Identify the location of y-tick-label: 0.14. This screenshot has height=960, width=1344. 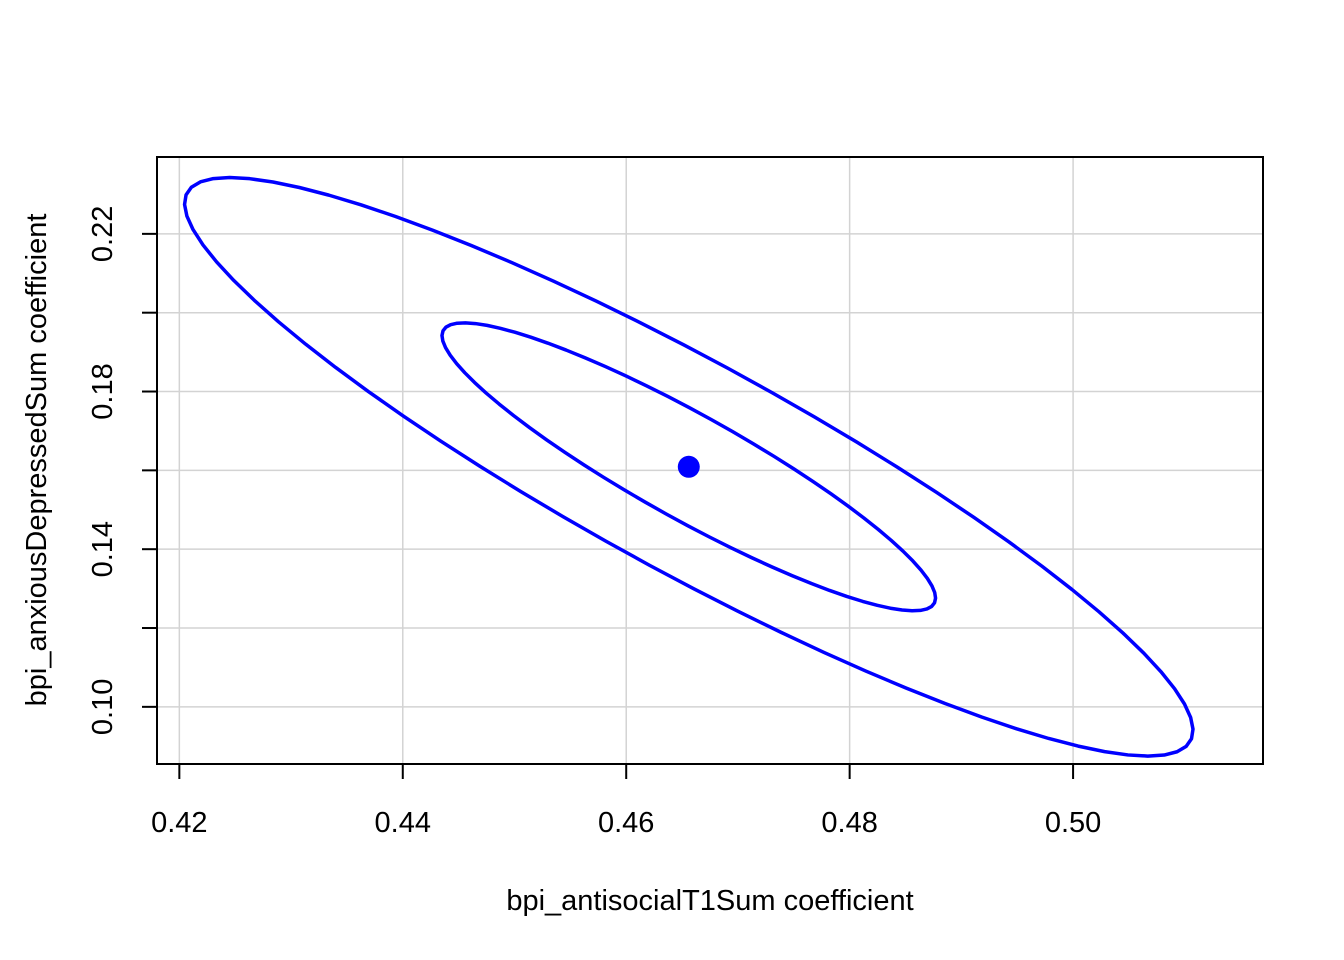
(103, 549).